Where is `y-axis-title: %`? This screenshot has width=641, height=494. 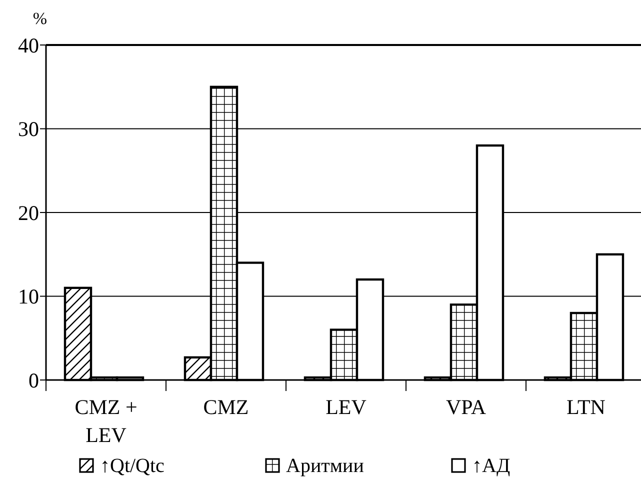 y-axis-title: % is located at coordinates (40, 18).